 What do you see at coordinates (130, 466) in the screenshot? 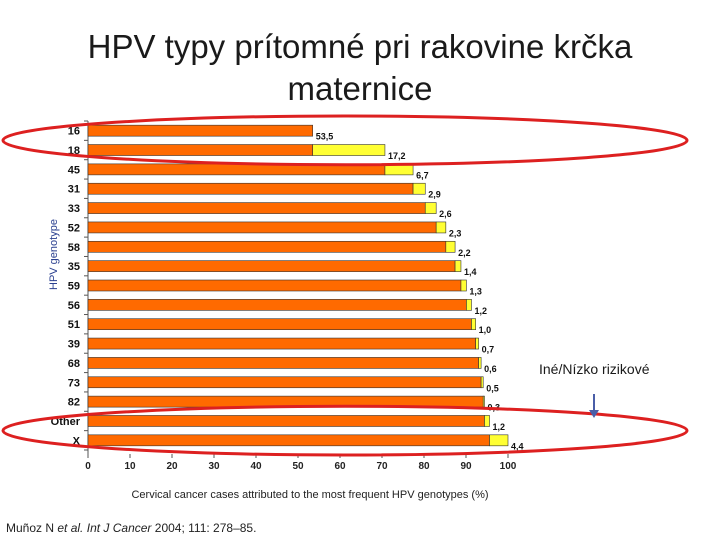
I see `x-tick-label: 10` at bounding box center [130, 466].